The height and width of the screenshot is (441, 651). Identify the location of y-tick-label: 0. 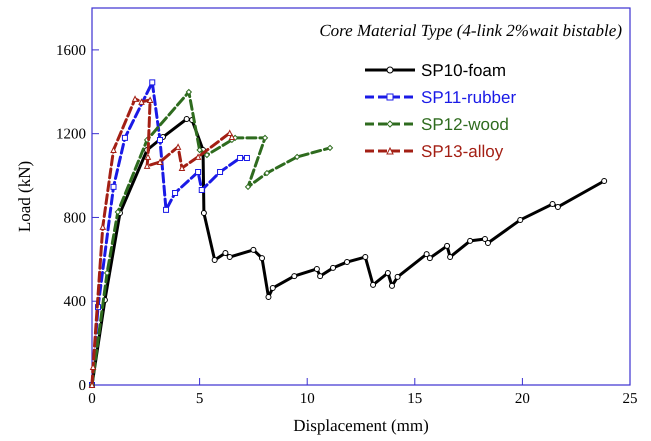
(82, 386).